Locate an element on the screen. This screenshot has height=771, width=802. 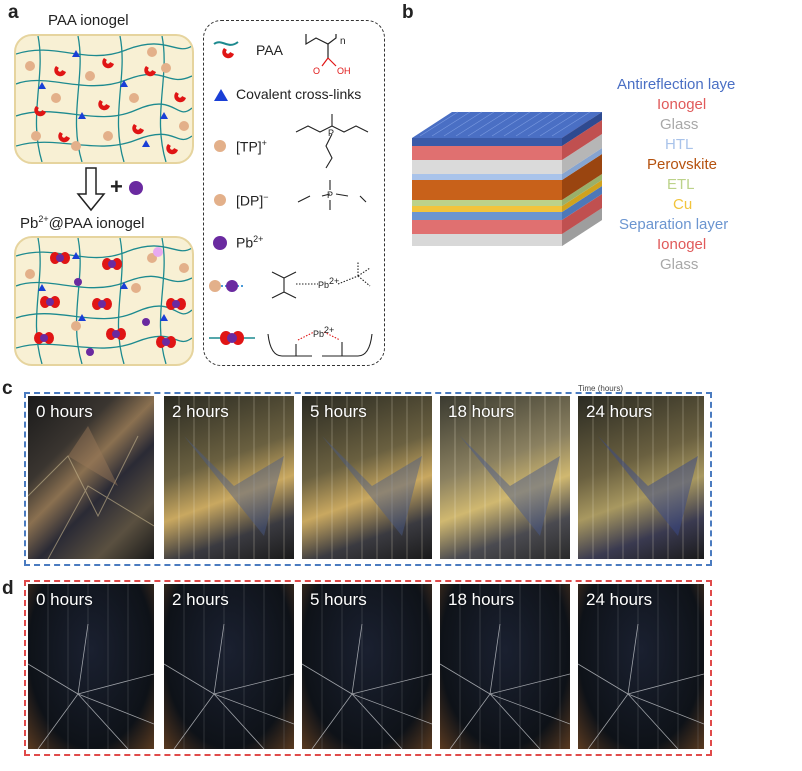
time-caption-faint: Time (hours) is located at coordinates (601, 388).